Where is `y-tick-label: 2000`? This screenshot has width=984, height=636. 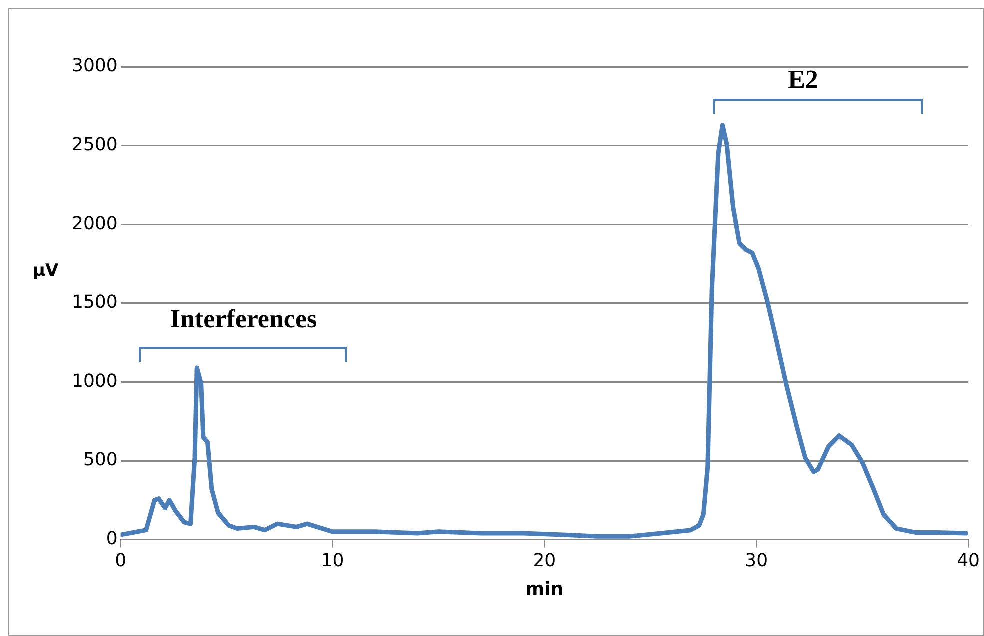 y-tick-label: 2000 is located at coordinates (95, 223).